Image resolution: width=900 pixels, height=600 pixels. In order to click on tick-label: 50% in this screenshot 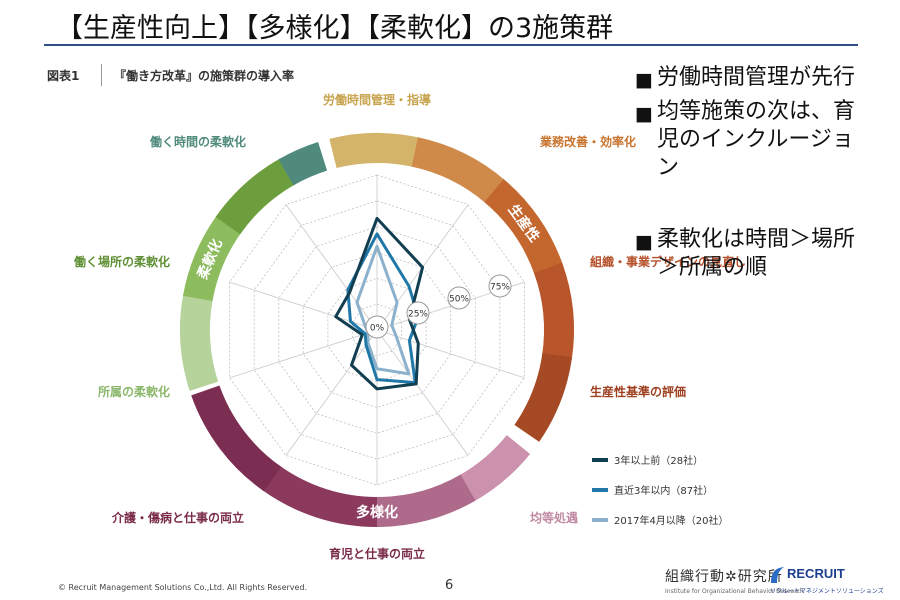, I will do `click(459, 300)`.